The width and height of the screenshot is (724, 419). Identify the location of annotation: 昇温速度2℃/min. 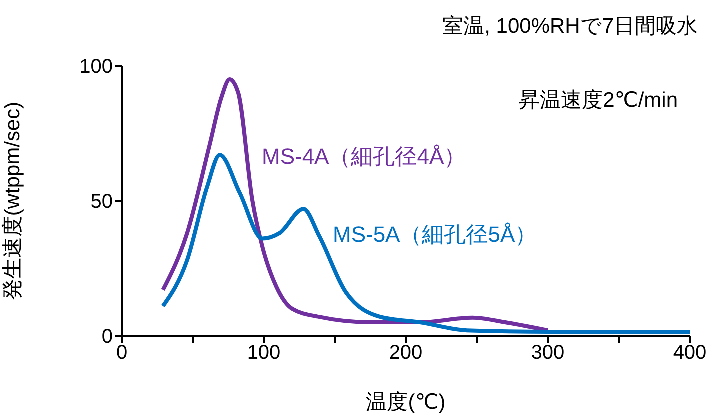
(598, 101).